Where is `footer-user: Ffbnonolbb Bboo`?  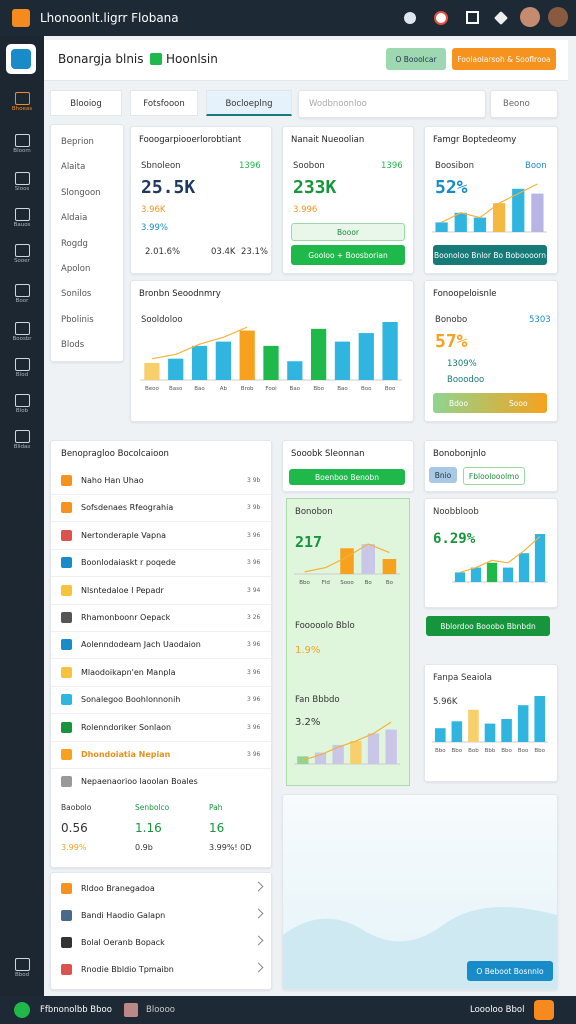
footer-user: Ffbnonolbb Bboo is located at coordinates (76, 1010).